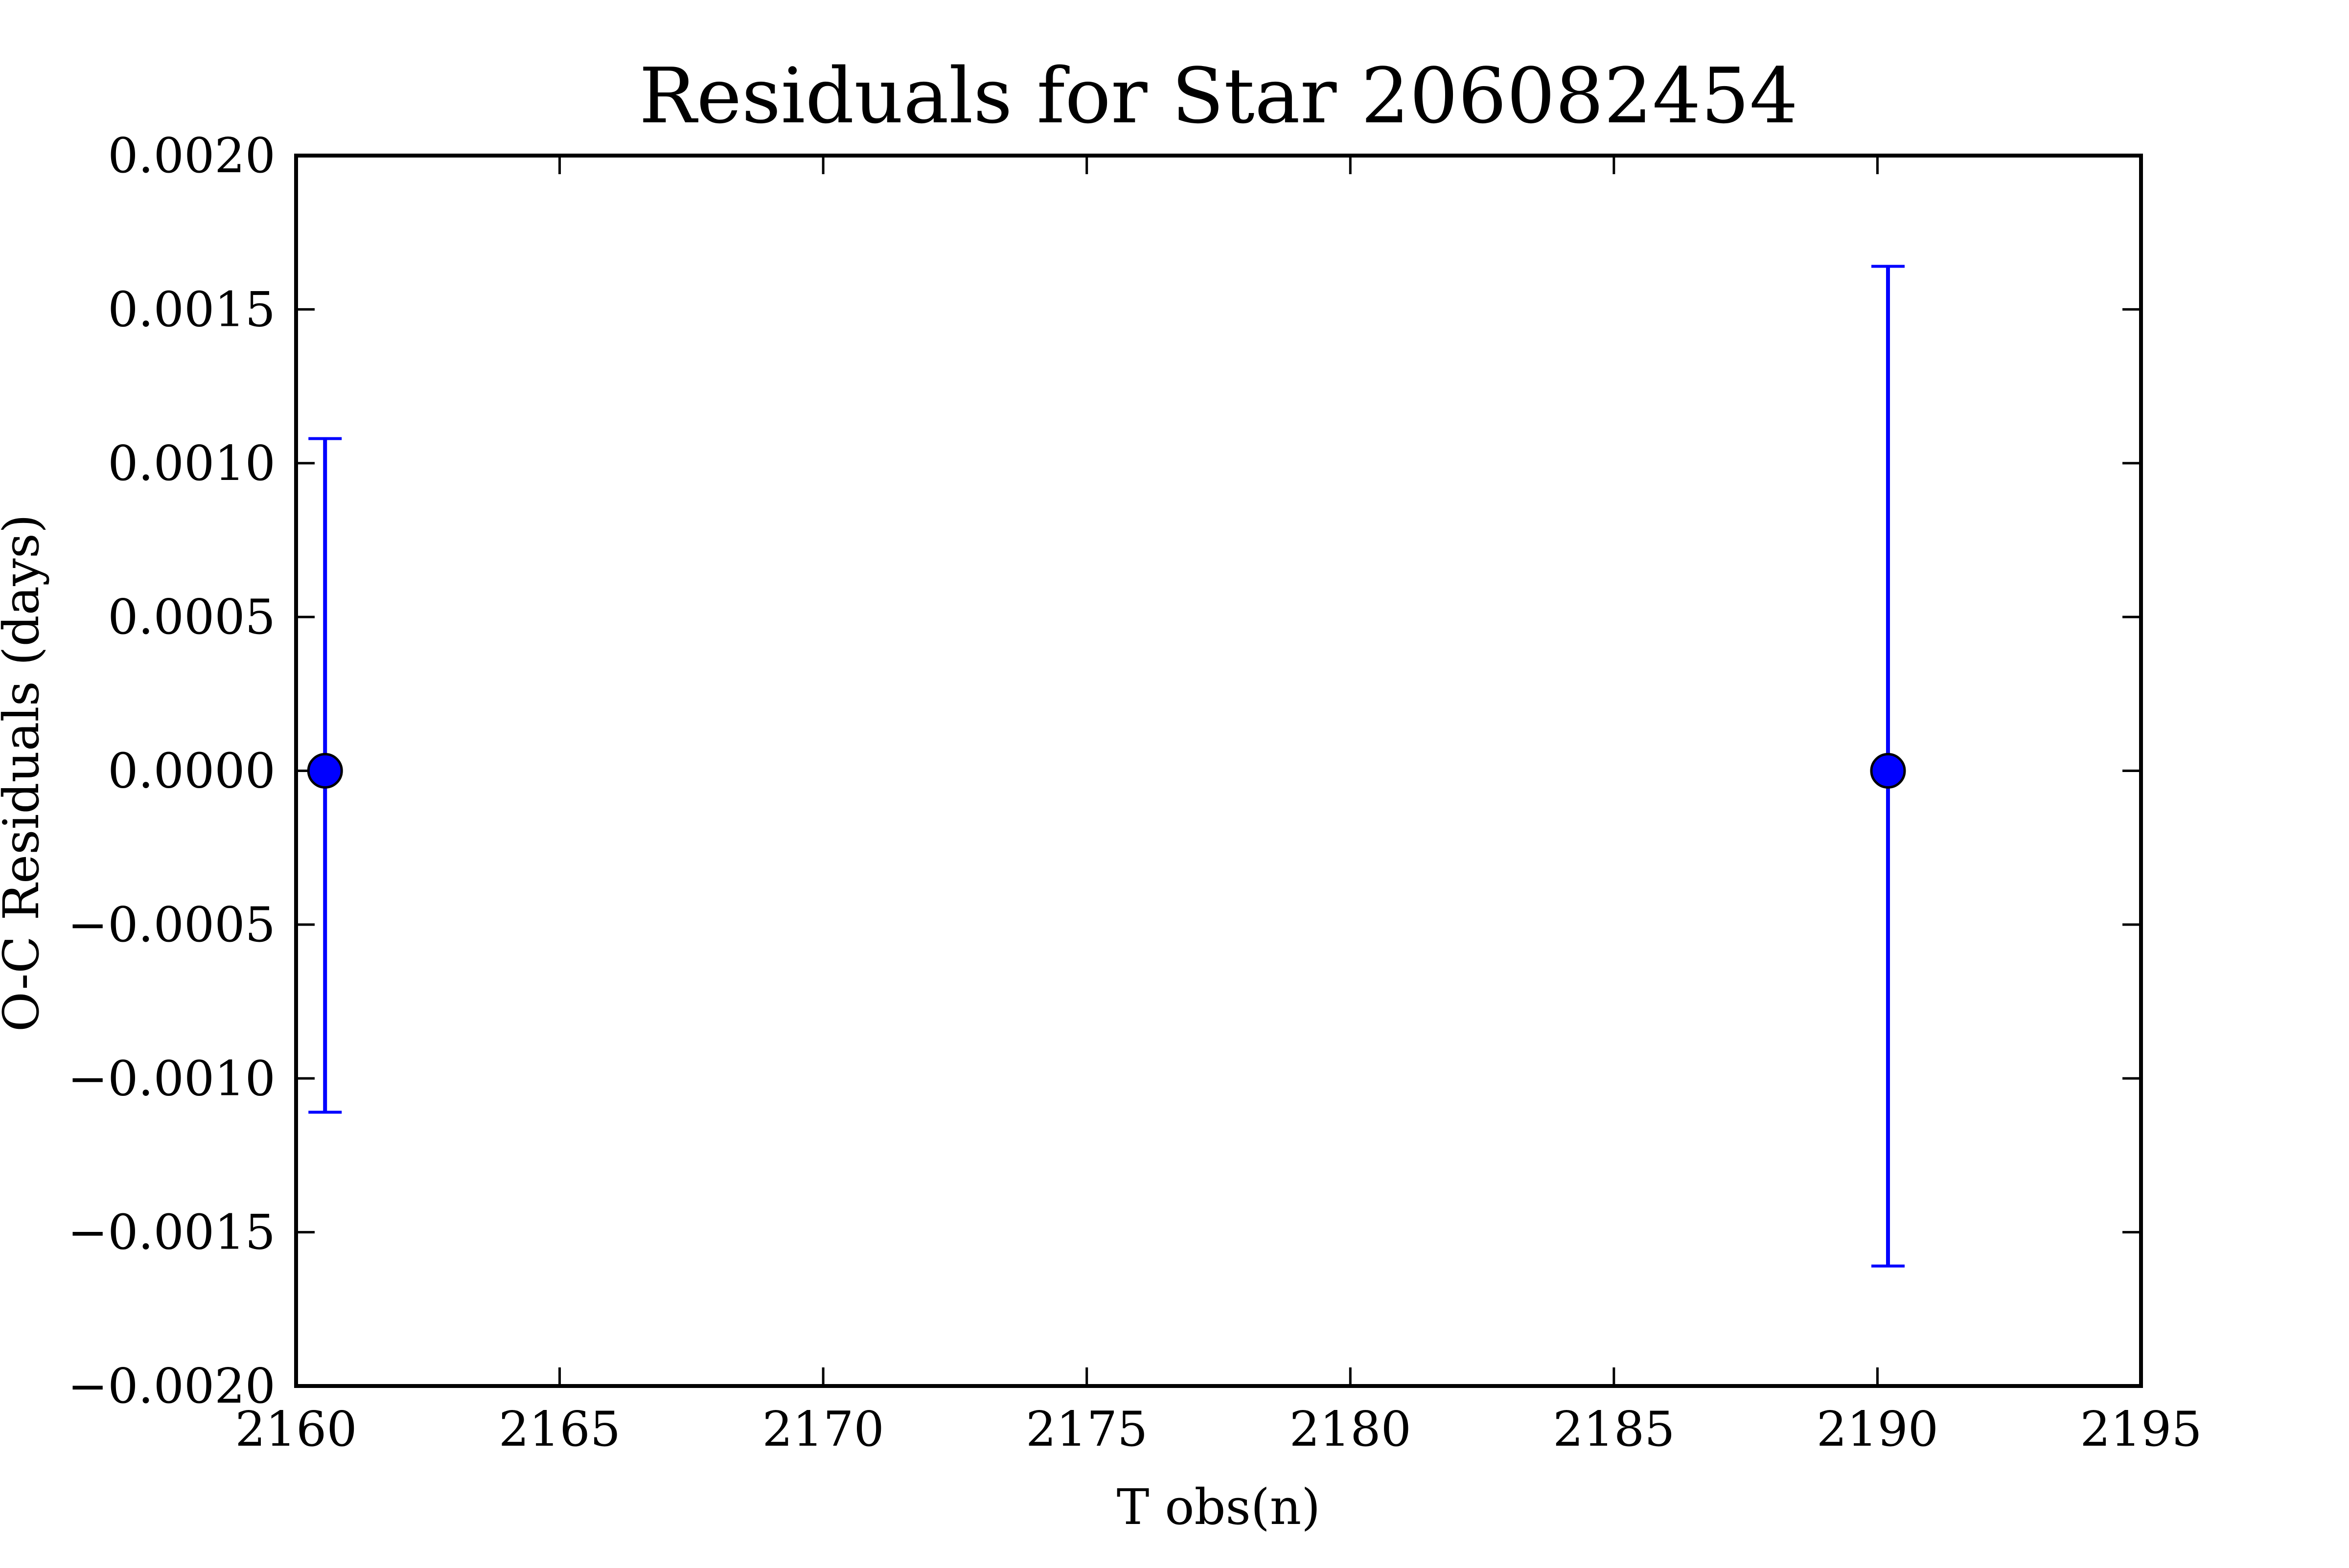  Describe the element at coordinates (192, 618) in the screenshot. I see `y-tick-label: 0.0005` at that location.